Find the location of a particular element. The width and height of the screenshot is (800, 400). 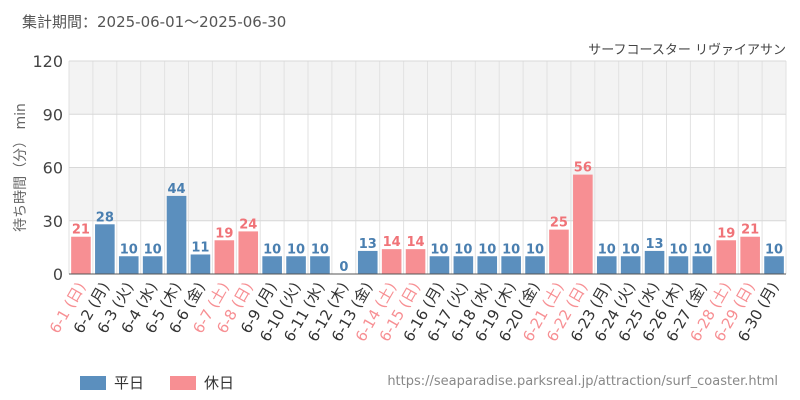

bar-value-label: 44 is located at coordinates (177, 189).